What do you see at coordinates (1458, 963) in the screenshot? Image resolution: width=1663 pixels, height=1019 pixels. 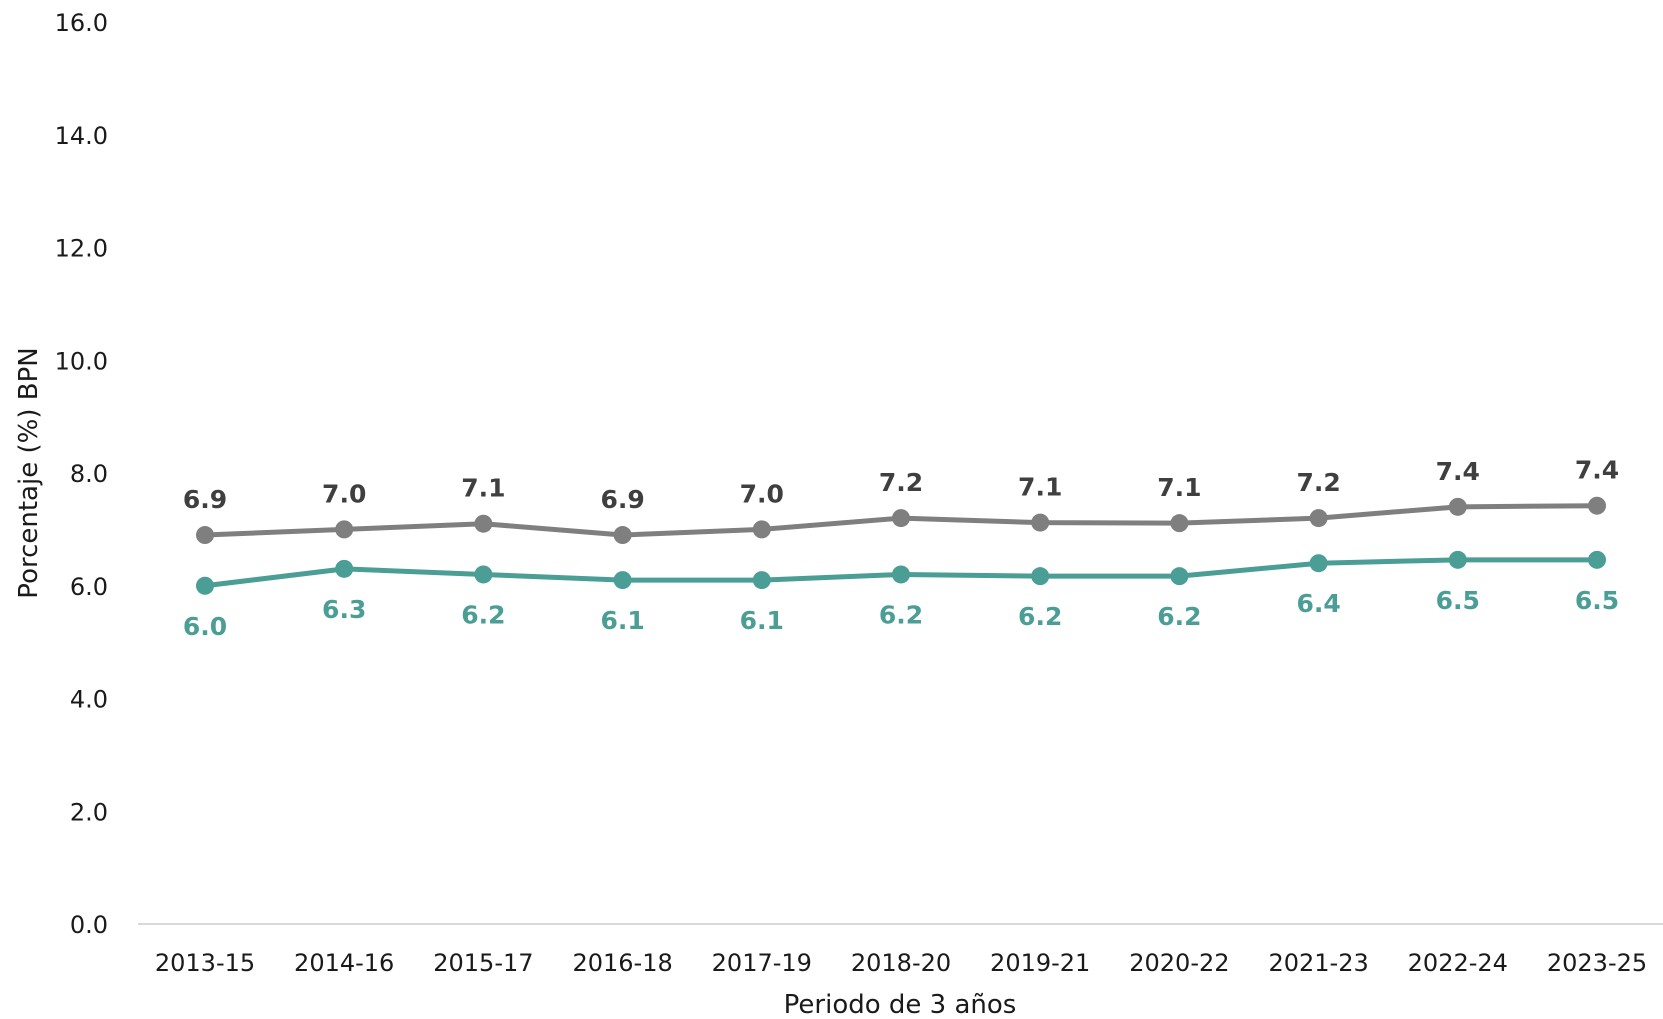 I see `x-tick-label: 2022-24` at bounding box center [1458, 963].